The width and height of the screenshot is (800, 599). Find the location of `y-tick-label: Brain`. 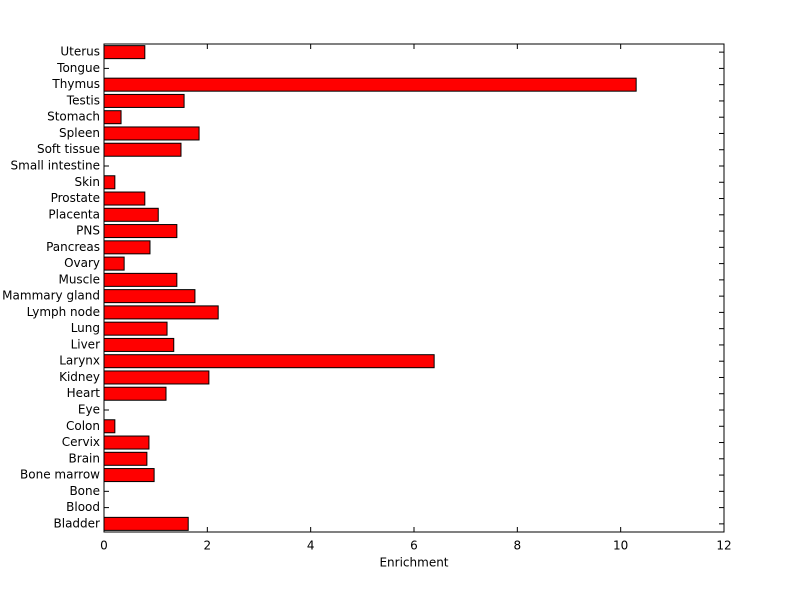

y-tick-label: Brain is located at coordinates (84, 458).